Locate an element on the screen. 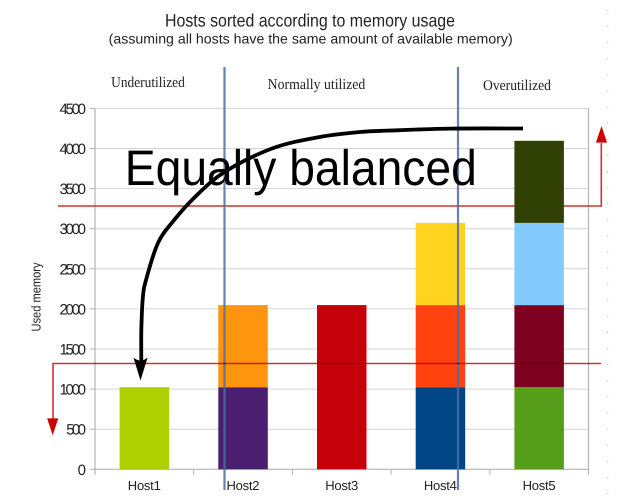 Image resolution: width=624 pixels, height=500 pixels. svg-text: 1000 is located at coordinates (73, 390).